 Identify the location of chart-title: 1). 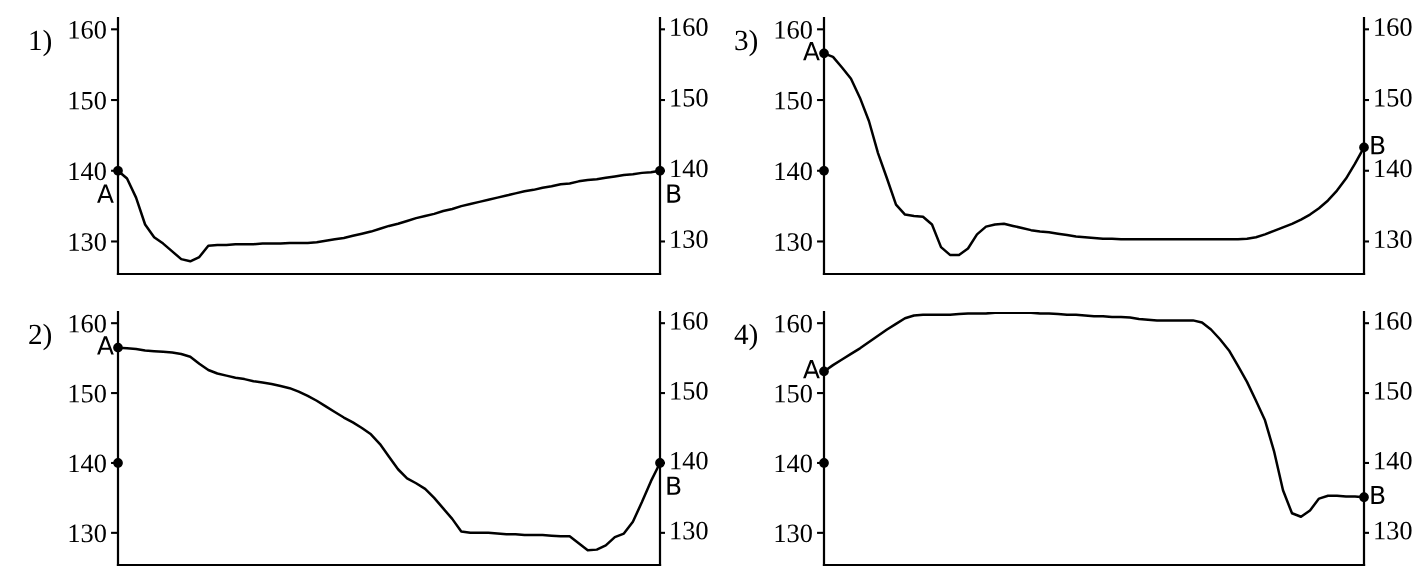
(41, 43).